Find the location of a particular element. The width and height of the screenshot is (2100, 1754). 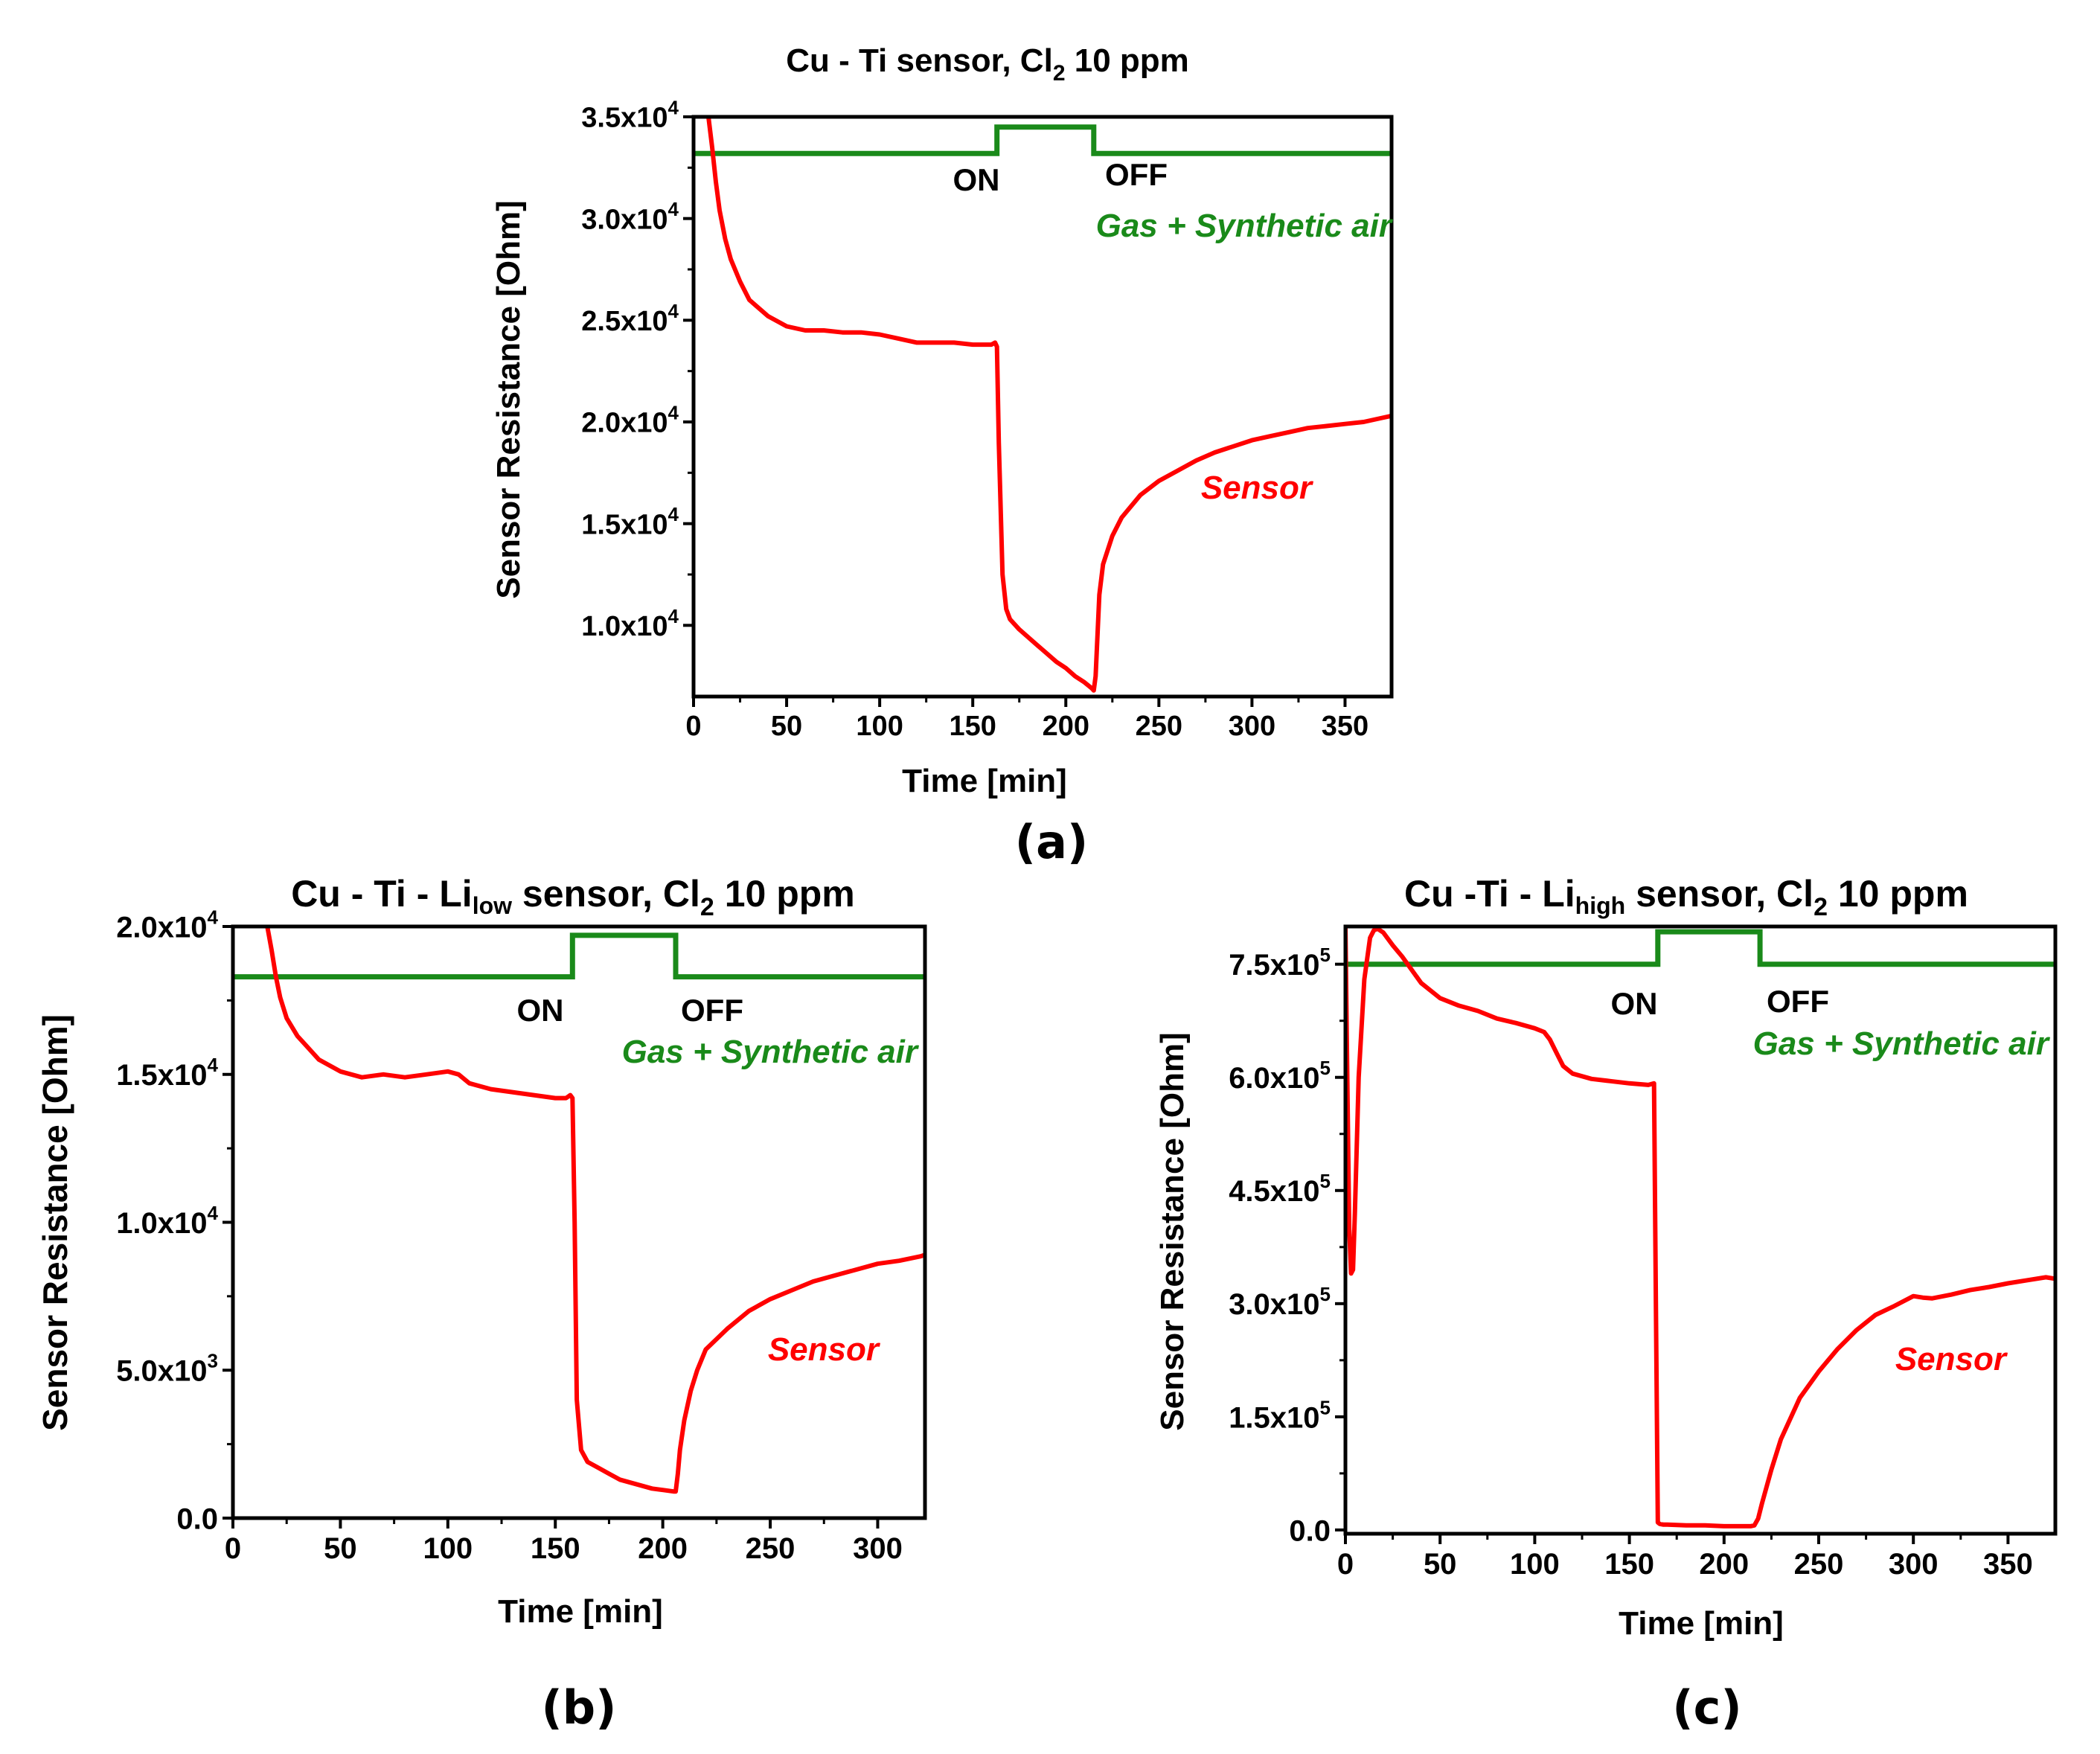

plot-frame-c is located at coordinates (1701, 1230).